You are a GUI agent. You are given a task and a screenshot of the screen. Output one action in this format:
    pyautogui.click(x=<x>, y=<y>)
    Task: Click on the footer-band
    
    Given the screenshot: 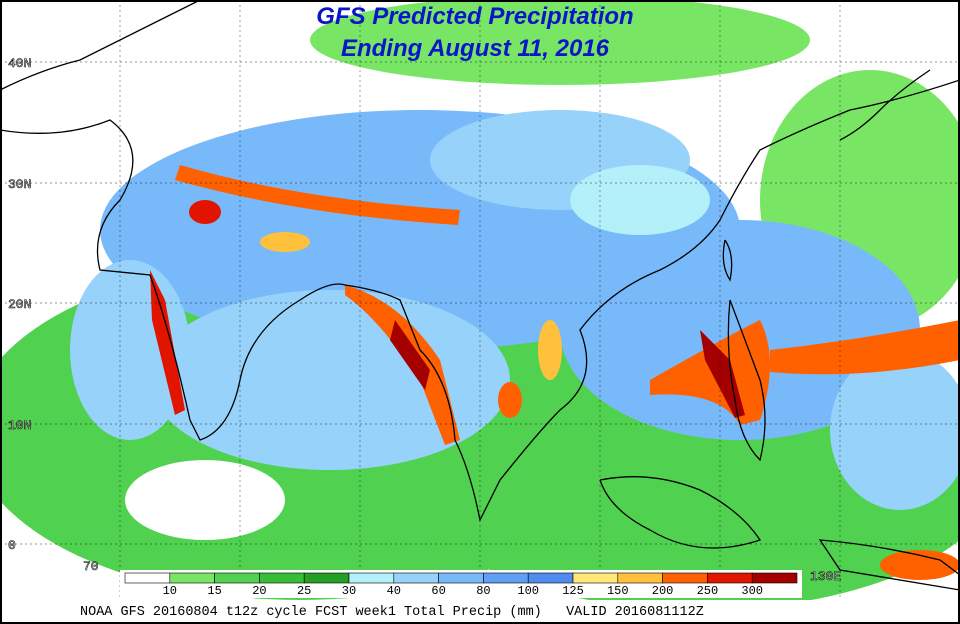 What is the action you would take?
    pyautogui.click(x=480, y=612)
    